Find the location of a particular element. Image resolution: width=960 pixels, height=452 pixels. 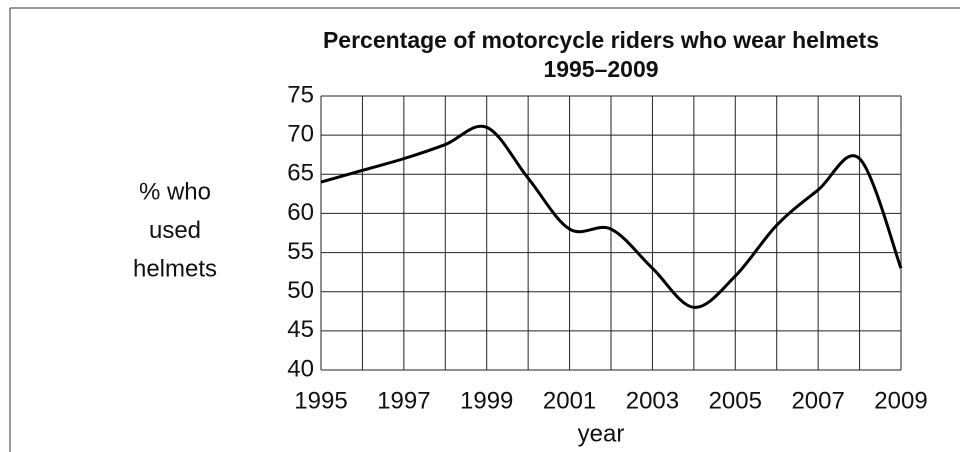

x-tick-label: 2003 is located at coordinates (652, 400).